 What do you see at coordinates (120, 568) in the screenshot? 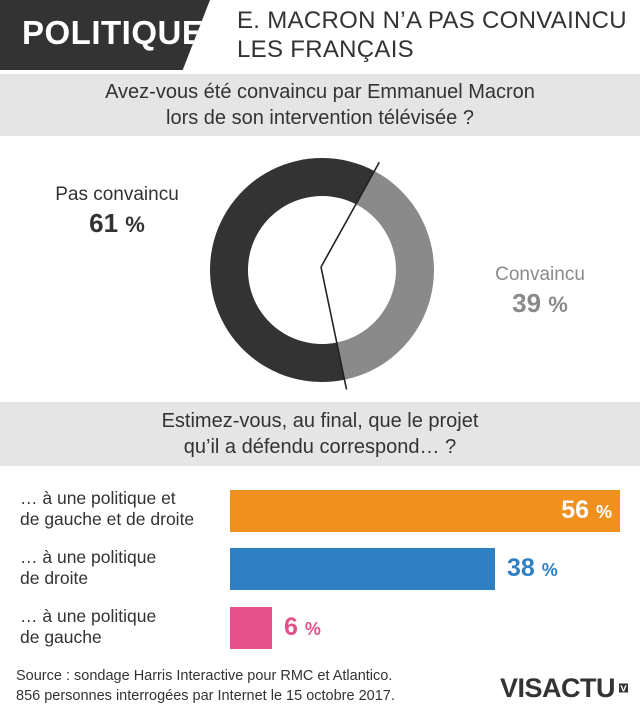
I see `bar-label: … à une politique de droite` at bounding box center [120, 568].